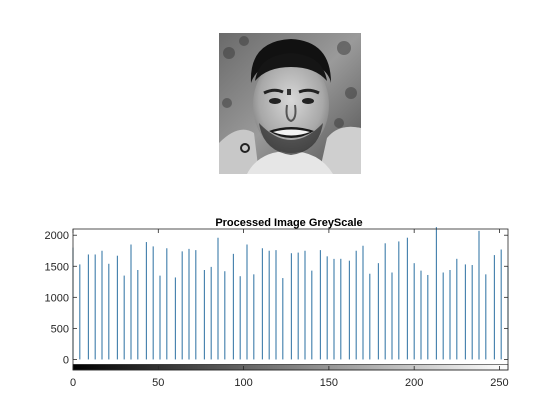 This screenshot has width=560, height=420. I want to click on chart-title: Processed Image GreyScale, so click(288, 223).